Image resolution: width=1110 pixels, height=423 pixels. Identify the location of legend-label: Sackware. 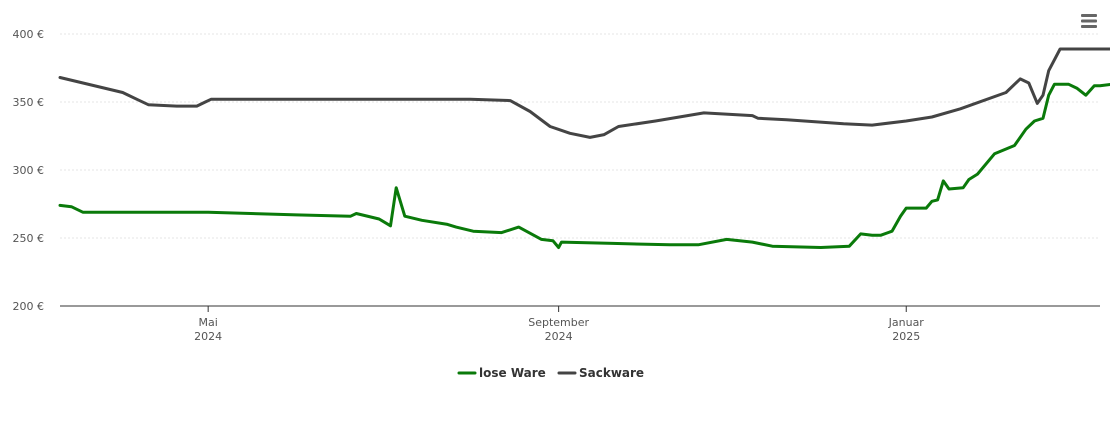
(611, 373).